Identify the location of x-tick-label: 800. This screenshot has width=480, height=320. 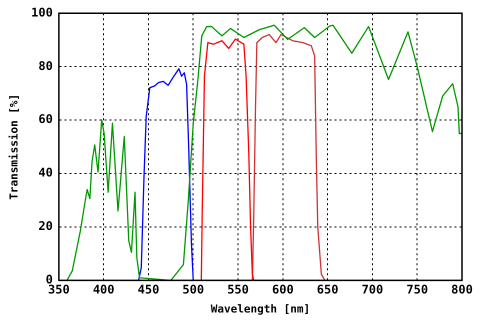
(462, 289).